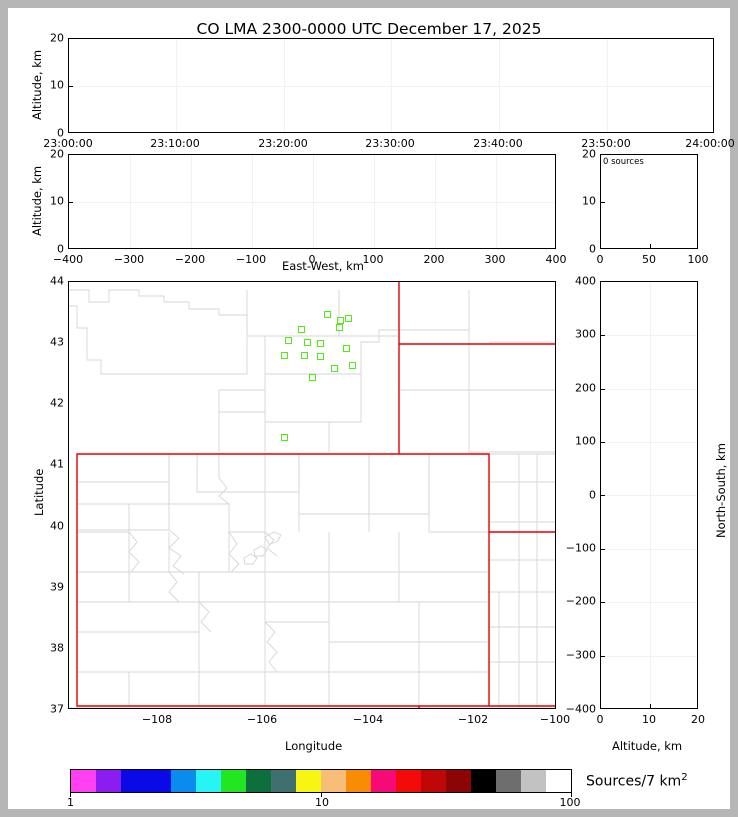  Describe the element at coordinates (60, 249) in the screenshot. I see `p2-ytick-0: 0` at that location.